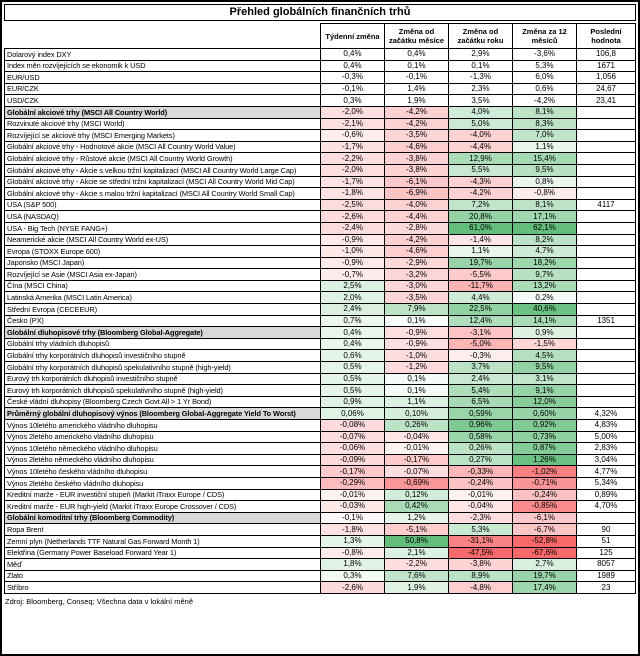 The height and width of the screenshot is (656, 640). Describe the element at coordinates (416, 147) in the screenshot. I see `change-value-cell: -4,6%` at that location.